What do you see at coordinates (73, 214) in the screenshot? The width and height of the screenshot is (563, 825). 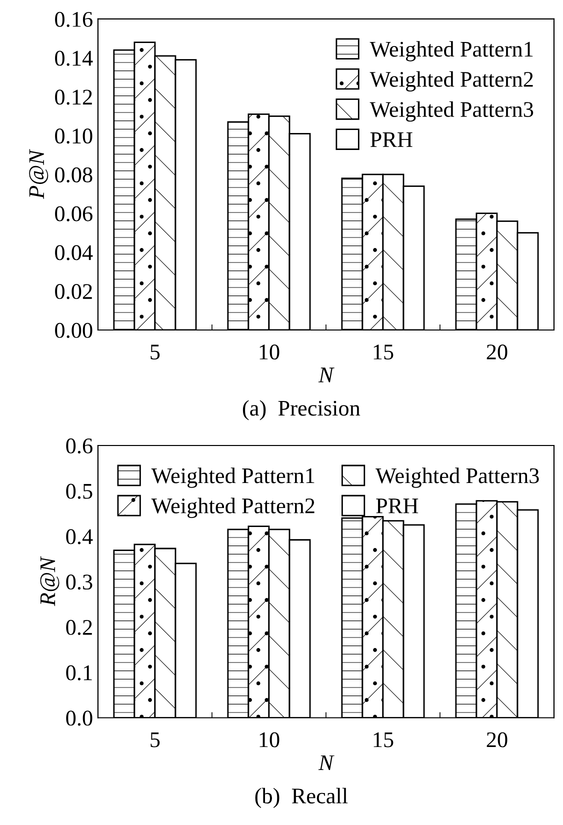 I see `y-tick-label: 0.06` at bounding box center [73, 214].